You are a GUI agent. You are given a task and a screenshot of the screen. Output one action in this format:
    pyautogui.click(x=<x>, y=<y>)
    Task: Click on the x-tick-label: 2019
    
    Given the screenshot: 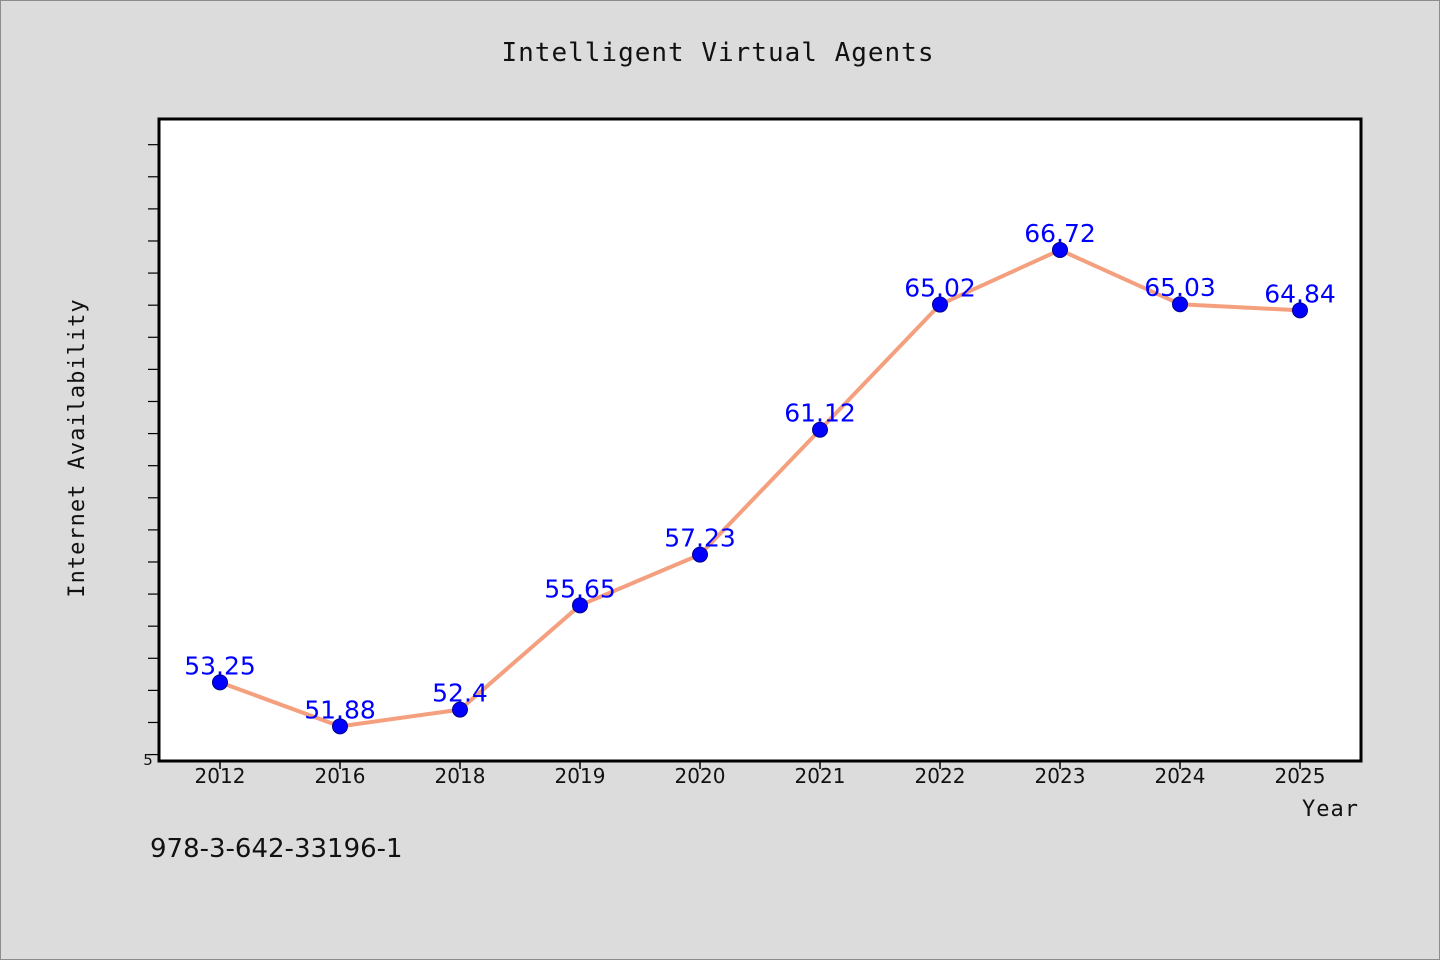 What is the action you would take?
    pyautogui.click(x=580, y=776)
    